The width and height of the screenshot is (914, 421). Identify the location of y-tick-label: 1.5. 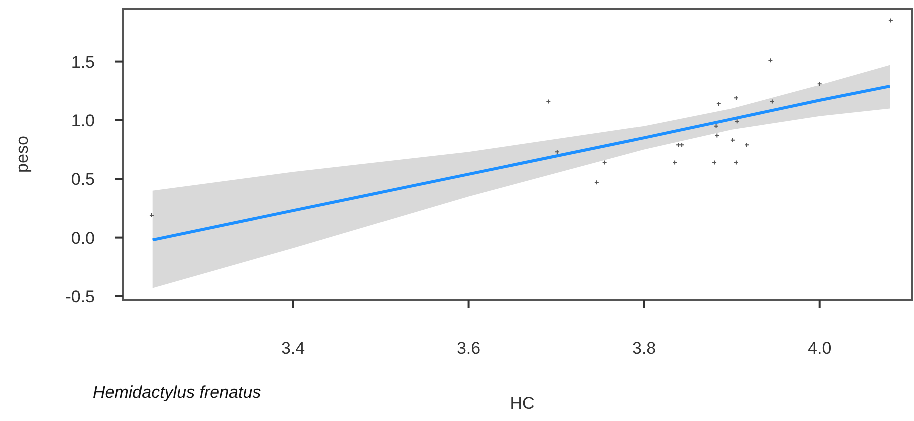
(83, 62).